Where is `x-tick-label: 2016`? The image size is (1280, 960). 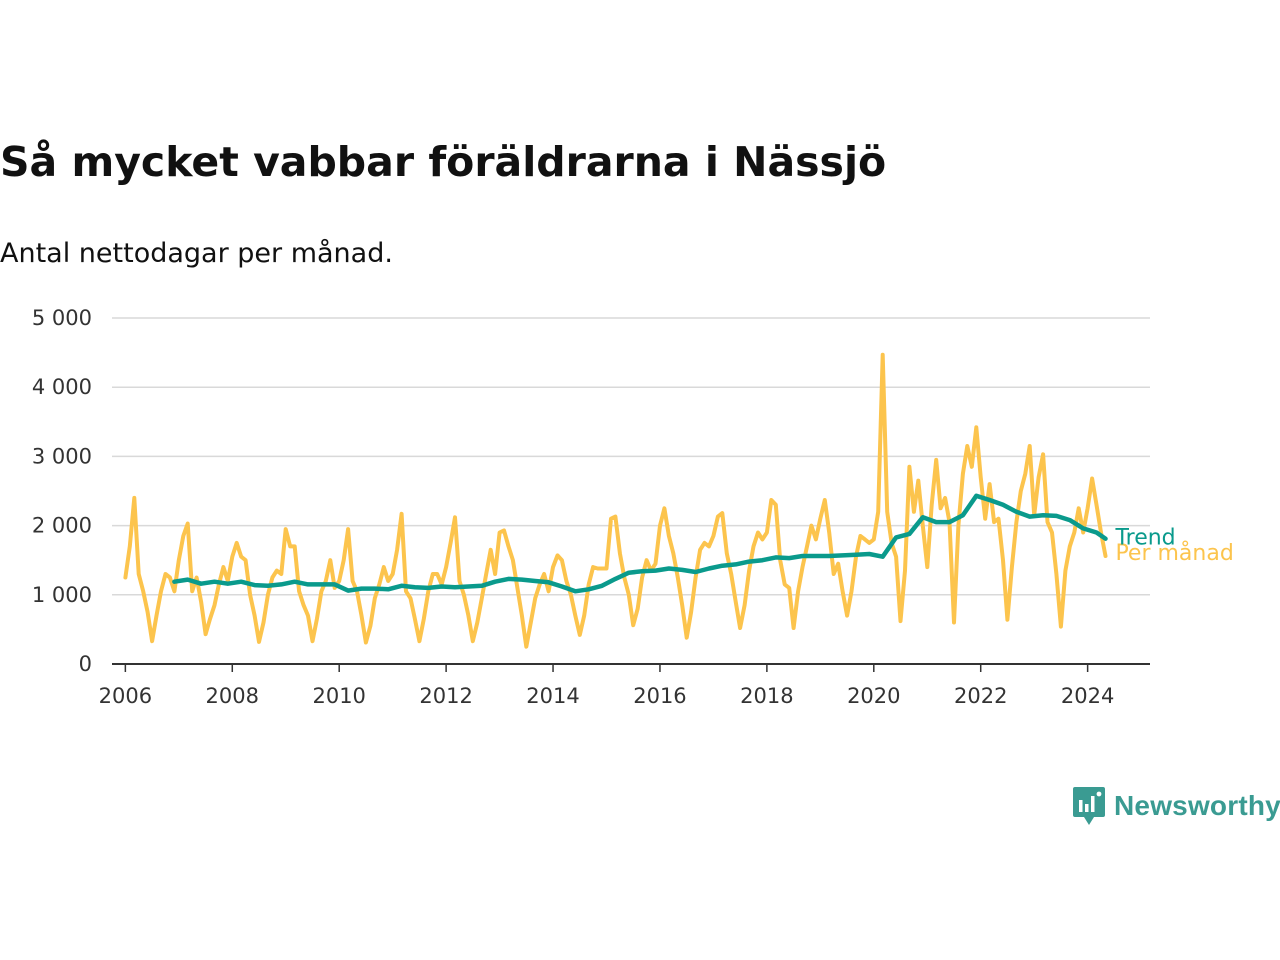
x-tick-label: 2016 is located at coordinates (659, 696).